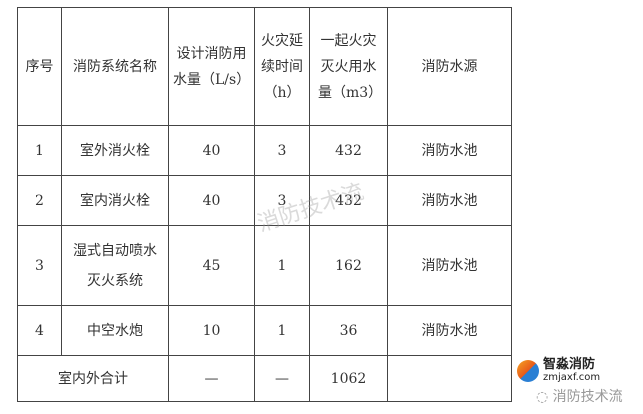 The height and width of the screenshot is (414, 643). Describe the element at coordinates (115, 150) in the screenshot. I see `cell: 室外消火栓` at that location.